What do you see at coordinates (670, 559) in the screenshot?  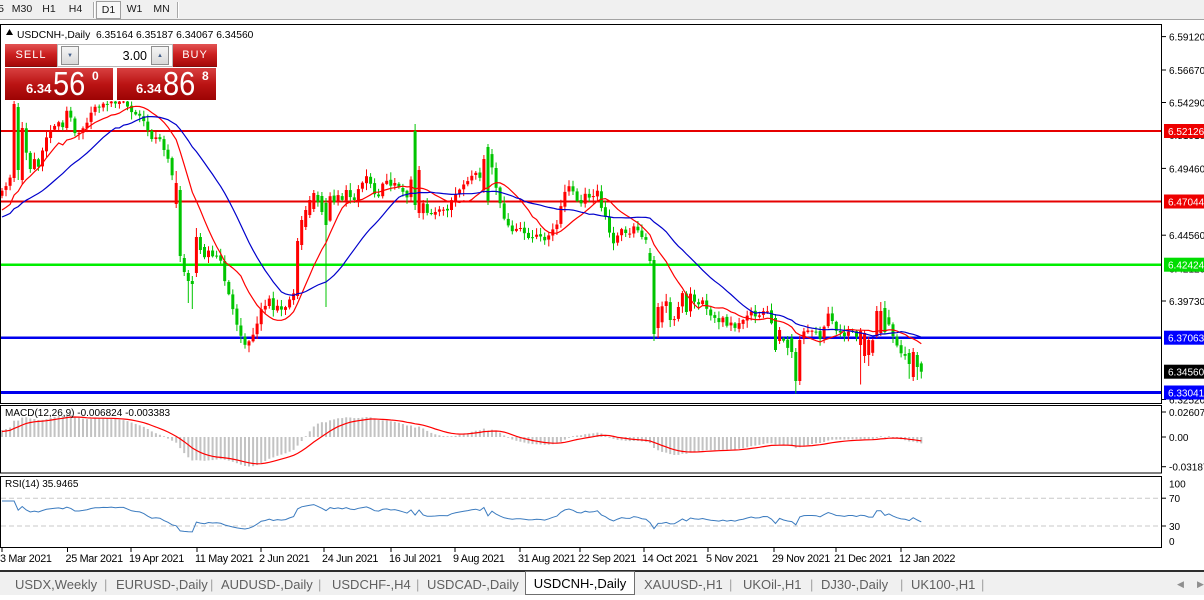 I see `svg-text: 14 Oct 2021` at bounding box center [670, 559].